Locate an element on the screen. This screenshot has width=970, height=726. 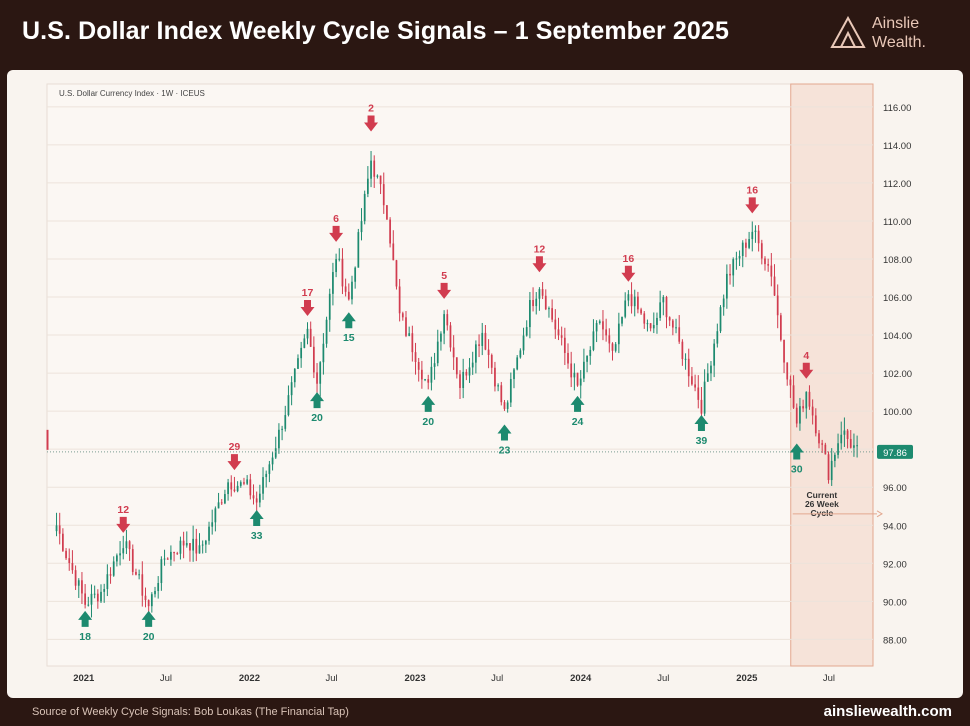
y-tick-label: 104.00 is located at coordinates (897, 336).